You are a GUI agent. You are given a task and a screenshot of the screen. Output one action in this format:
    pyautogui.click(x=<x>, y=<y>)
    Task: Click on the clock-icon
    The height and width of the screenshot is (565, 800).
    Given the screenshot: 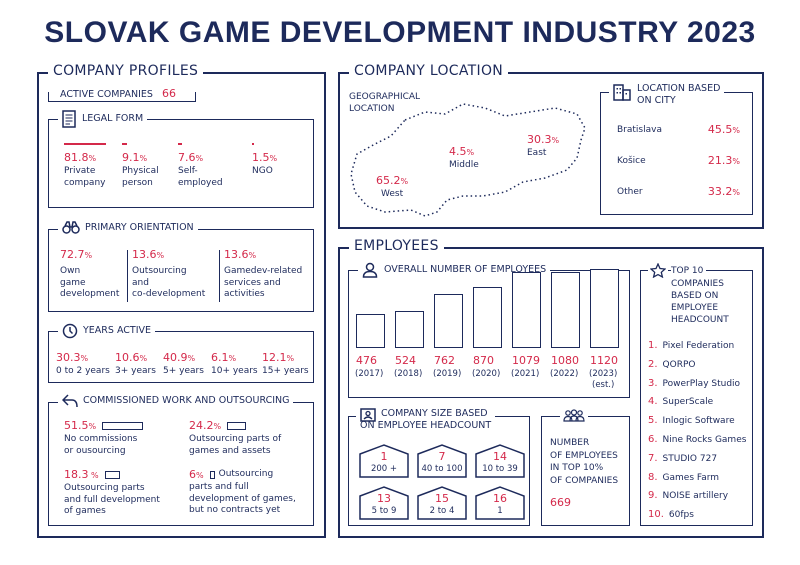 What is the action you would take?
    pyautogui.click(x=70, y=331)
    